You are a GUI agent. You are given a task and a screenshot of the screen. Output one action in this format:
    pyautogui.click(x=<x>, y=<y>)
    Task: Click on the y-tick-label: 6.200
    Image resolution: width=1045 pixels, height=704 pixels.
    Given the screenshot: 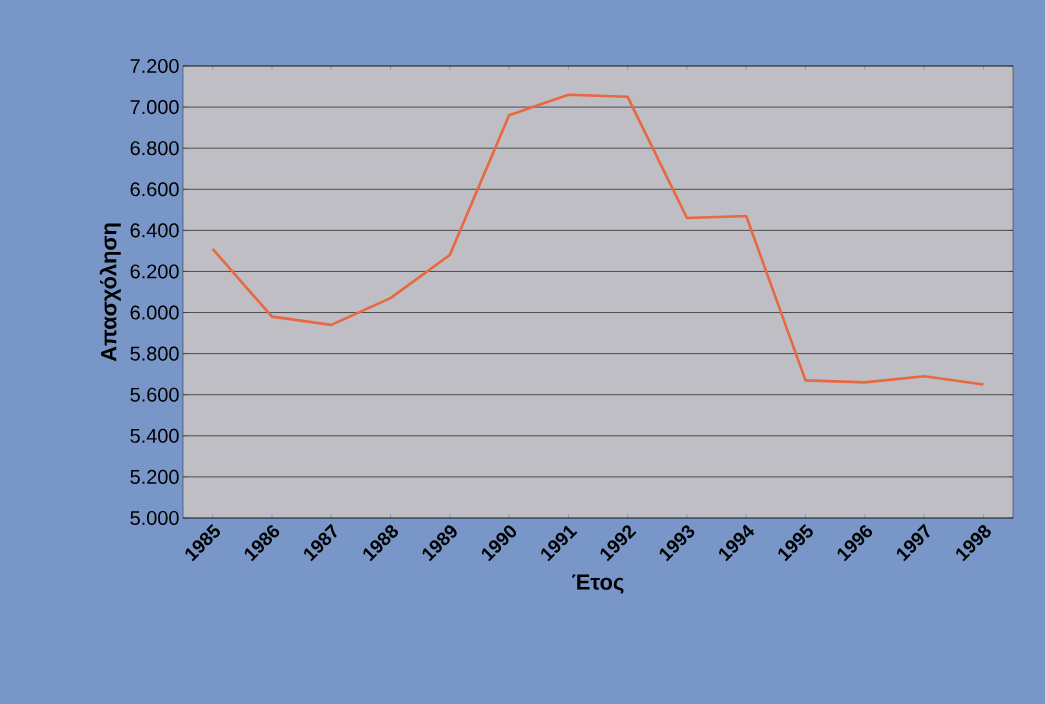 What is the action you would take?
    pyautogui.click(x=154, y=271)
    